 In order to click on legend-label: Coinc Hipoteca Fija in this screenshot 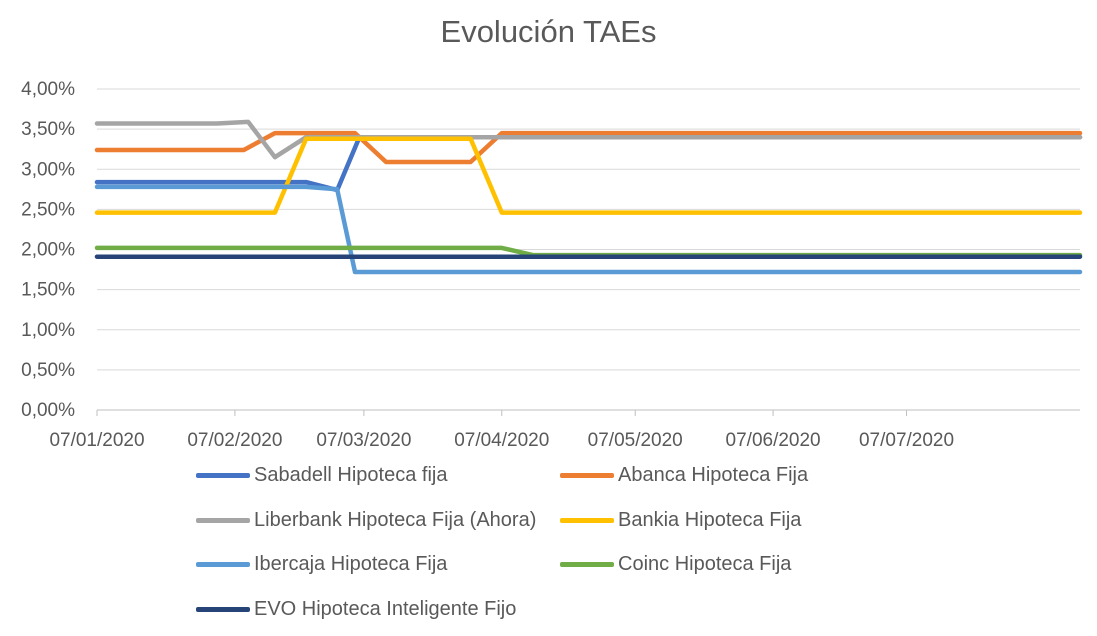, I will do `click(705, 563)`.